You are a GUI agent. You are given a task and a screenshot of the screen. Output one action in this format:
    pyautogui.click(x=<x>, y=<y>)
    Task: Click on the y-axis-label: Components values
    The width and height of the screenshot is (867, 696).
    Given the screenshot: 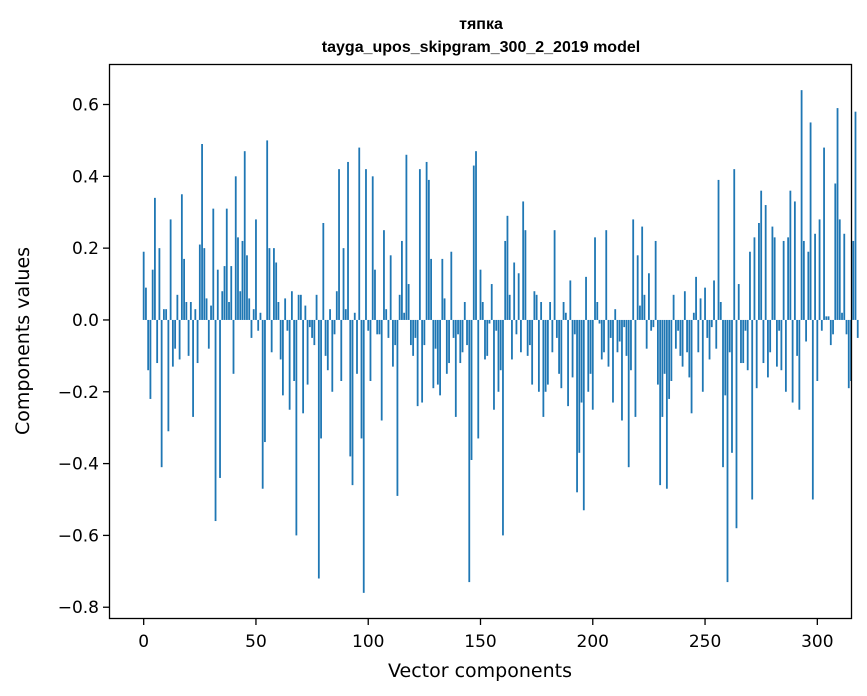 What is the action you would take?
    pyautogui.click(x=23, y=341)
    